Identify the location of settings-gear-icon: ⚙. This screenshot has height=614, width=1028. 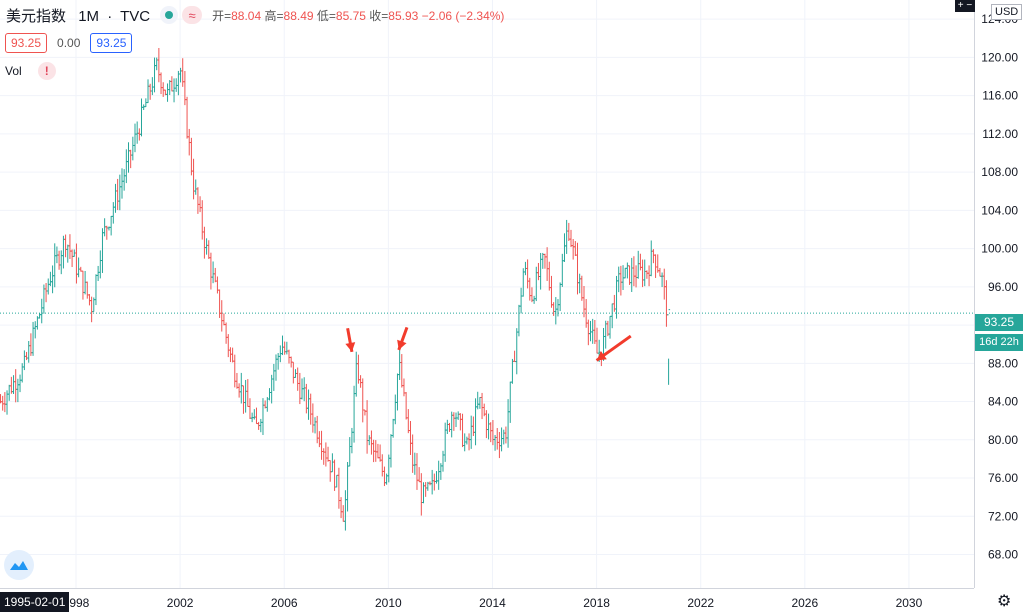
(1004, 601).